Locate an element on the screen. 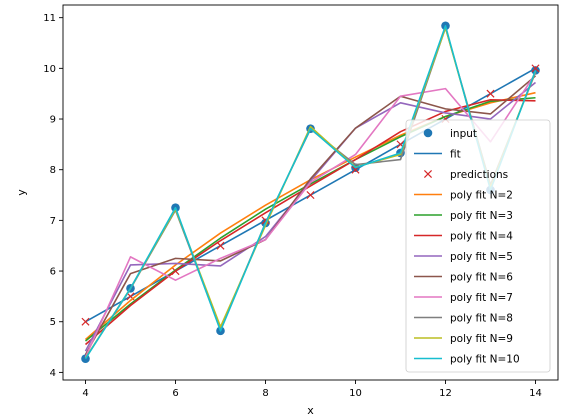 The image size is (568, 417). y-tick-label: 9 is located at coordinates (53, 120).